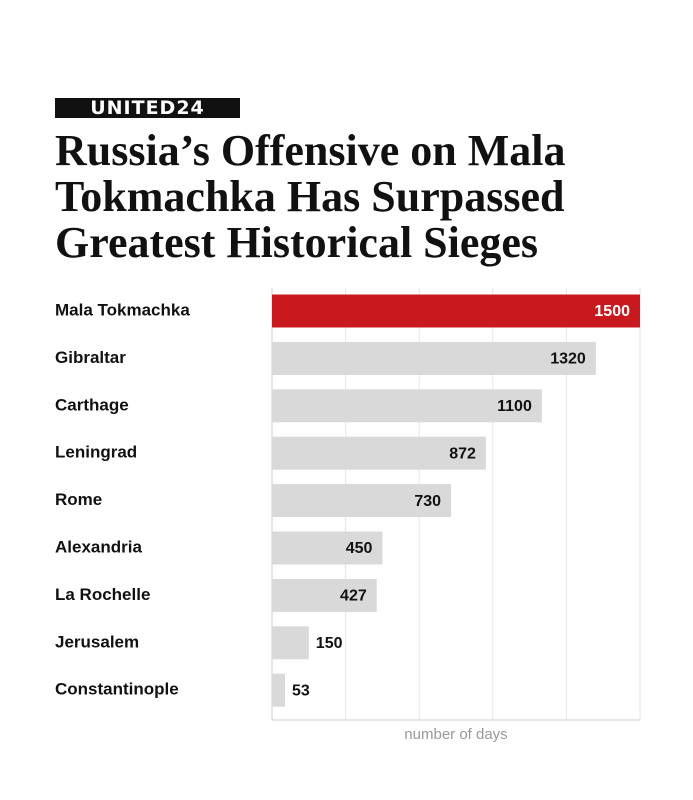  I want to click on y-tick-label: Carthage, so click(92, 404).